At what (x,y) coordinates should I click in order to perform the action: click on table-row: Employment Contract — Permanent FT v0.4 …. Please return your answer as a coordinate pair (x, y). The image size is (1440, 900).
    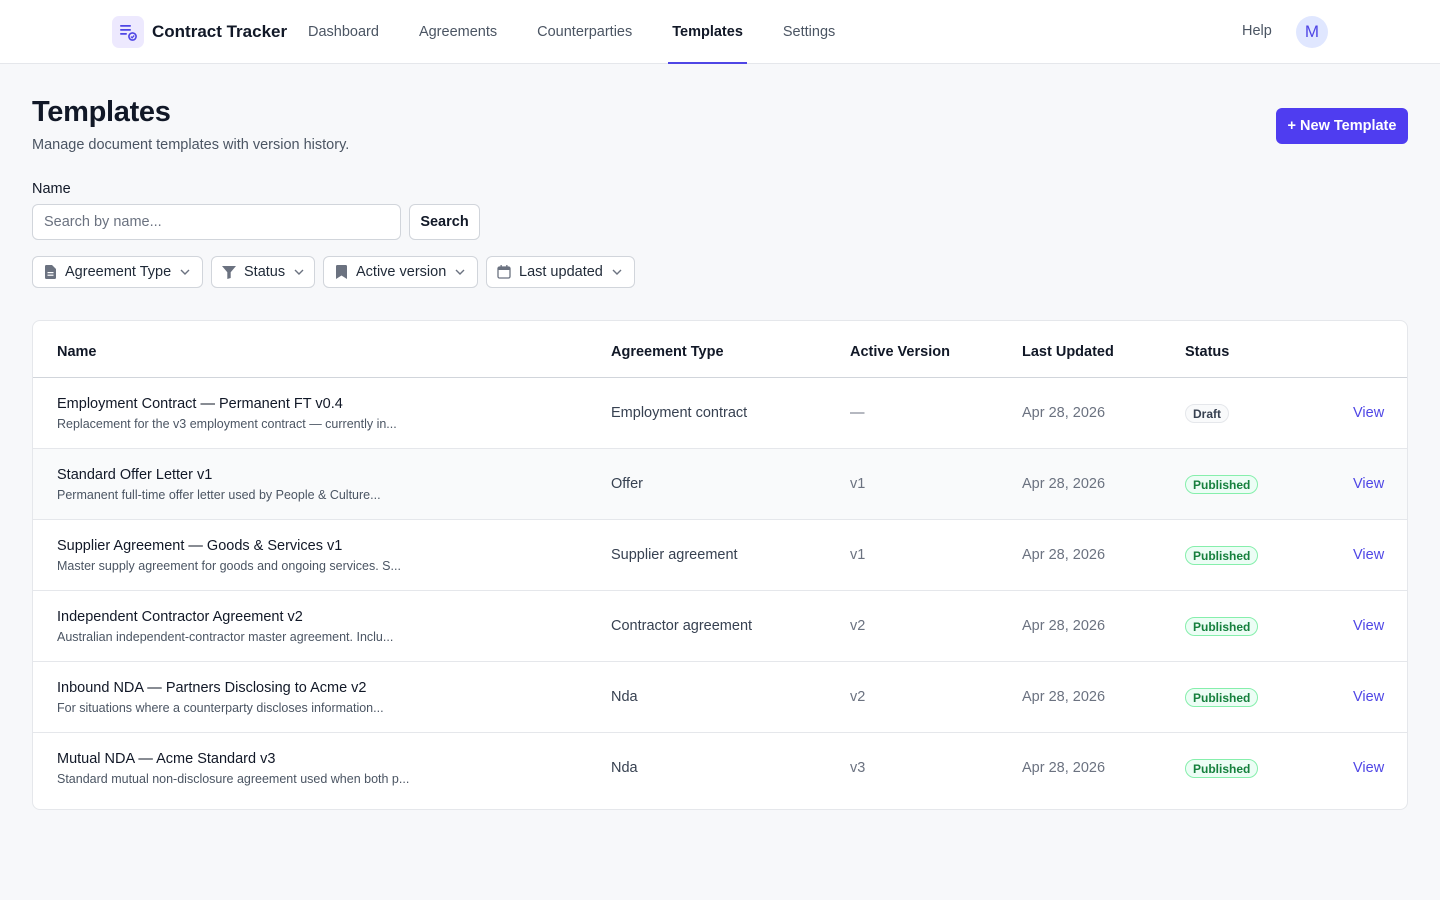
    Looking at the image, I should click on (720, 413).